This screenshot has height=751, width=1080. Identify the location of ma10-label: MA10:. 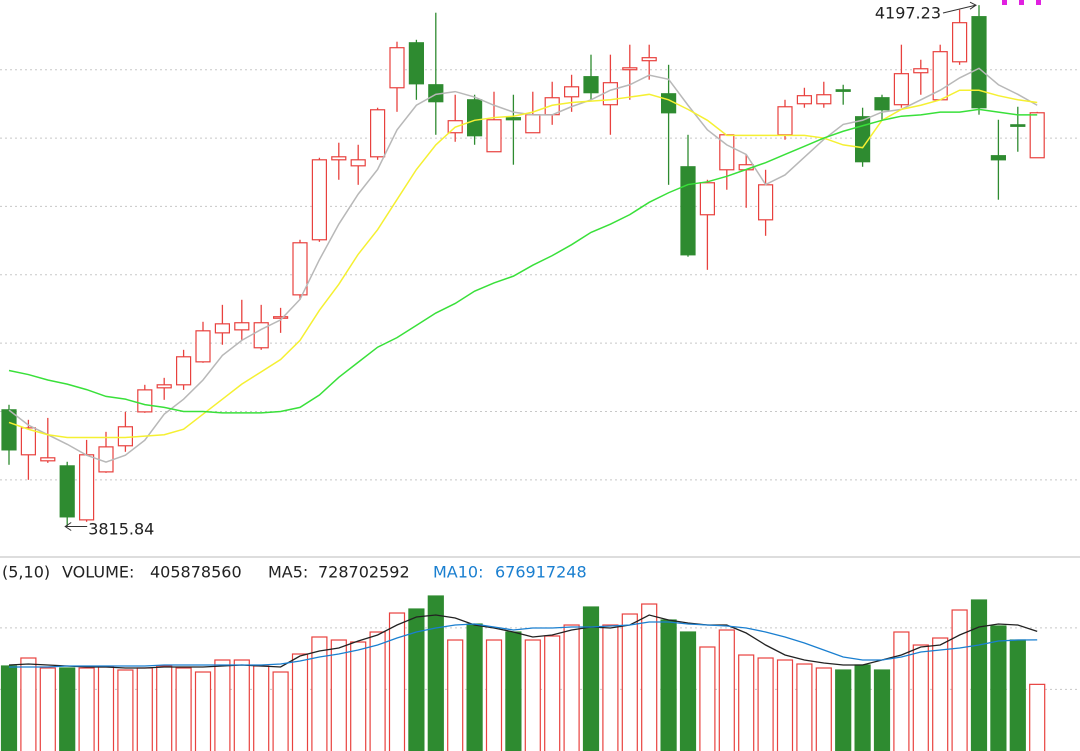
(458, 572).